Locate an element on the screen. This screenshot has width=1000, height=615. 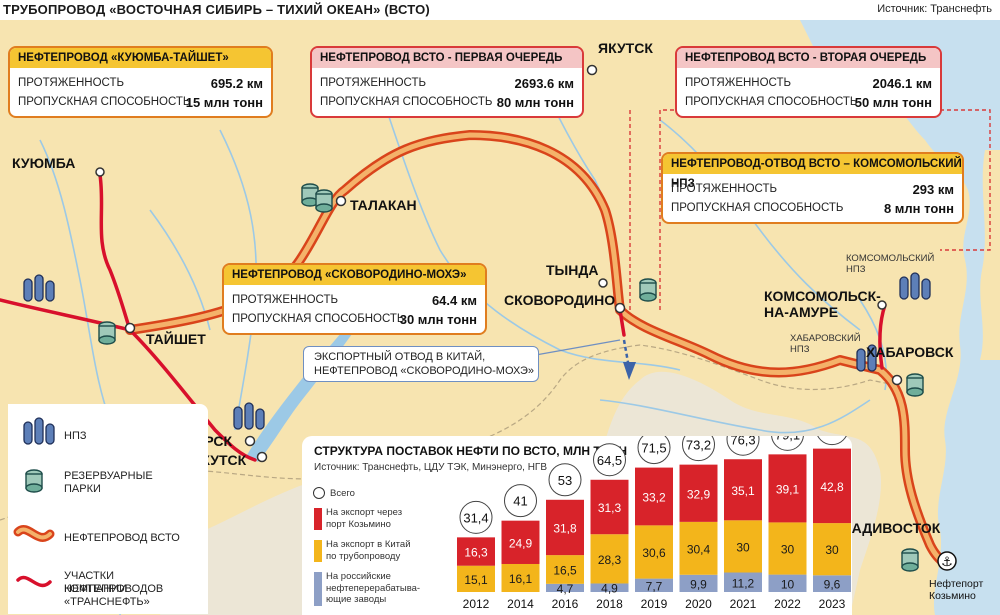
total-label: 31,4 is located at coordinates (475, 517).